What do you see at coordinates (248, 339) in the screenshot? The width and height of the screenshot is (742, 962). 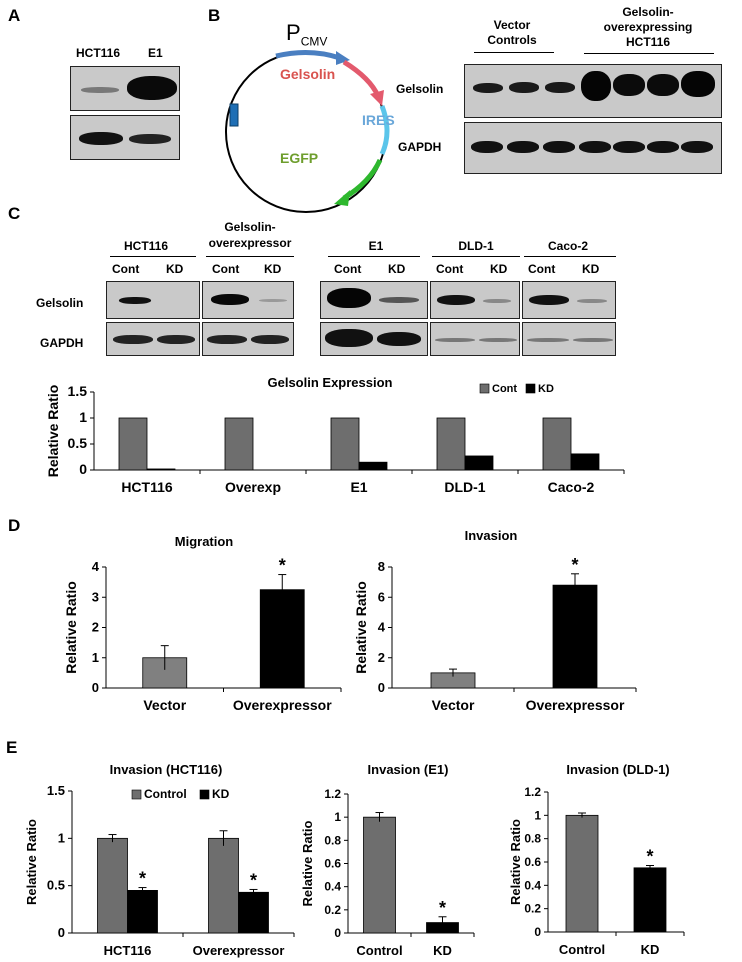 I see `blot-c-gapdh-overexp` at bounding box center [248, 339].